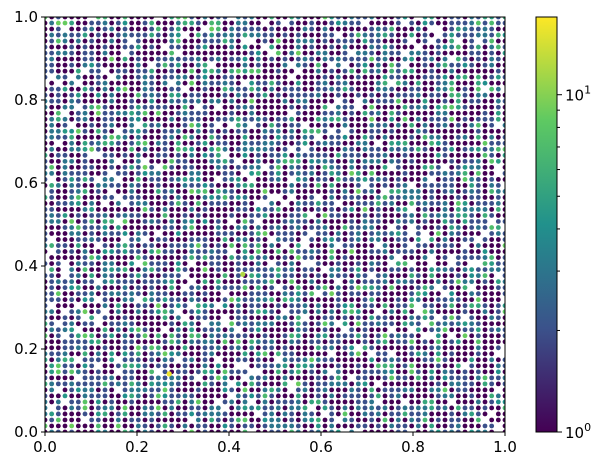 Image resolution: width=604 pixels, height=474 pixels. What do you see at coordinates (29, 224) in the screenshot?
I see `y-axis: 0.00.20.40.60.81.0` at bounding box center [29, 224].